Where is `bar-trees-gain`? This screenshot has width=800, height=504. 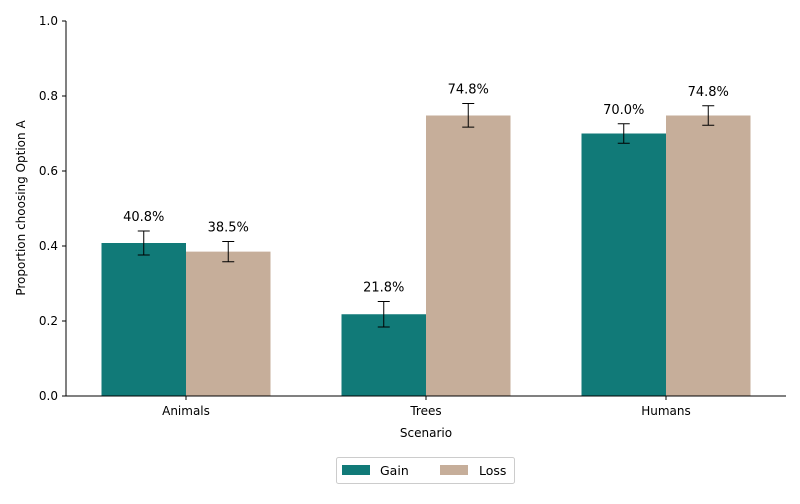
bar-trees-gain is located at coordinates (383, 355).